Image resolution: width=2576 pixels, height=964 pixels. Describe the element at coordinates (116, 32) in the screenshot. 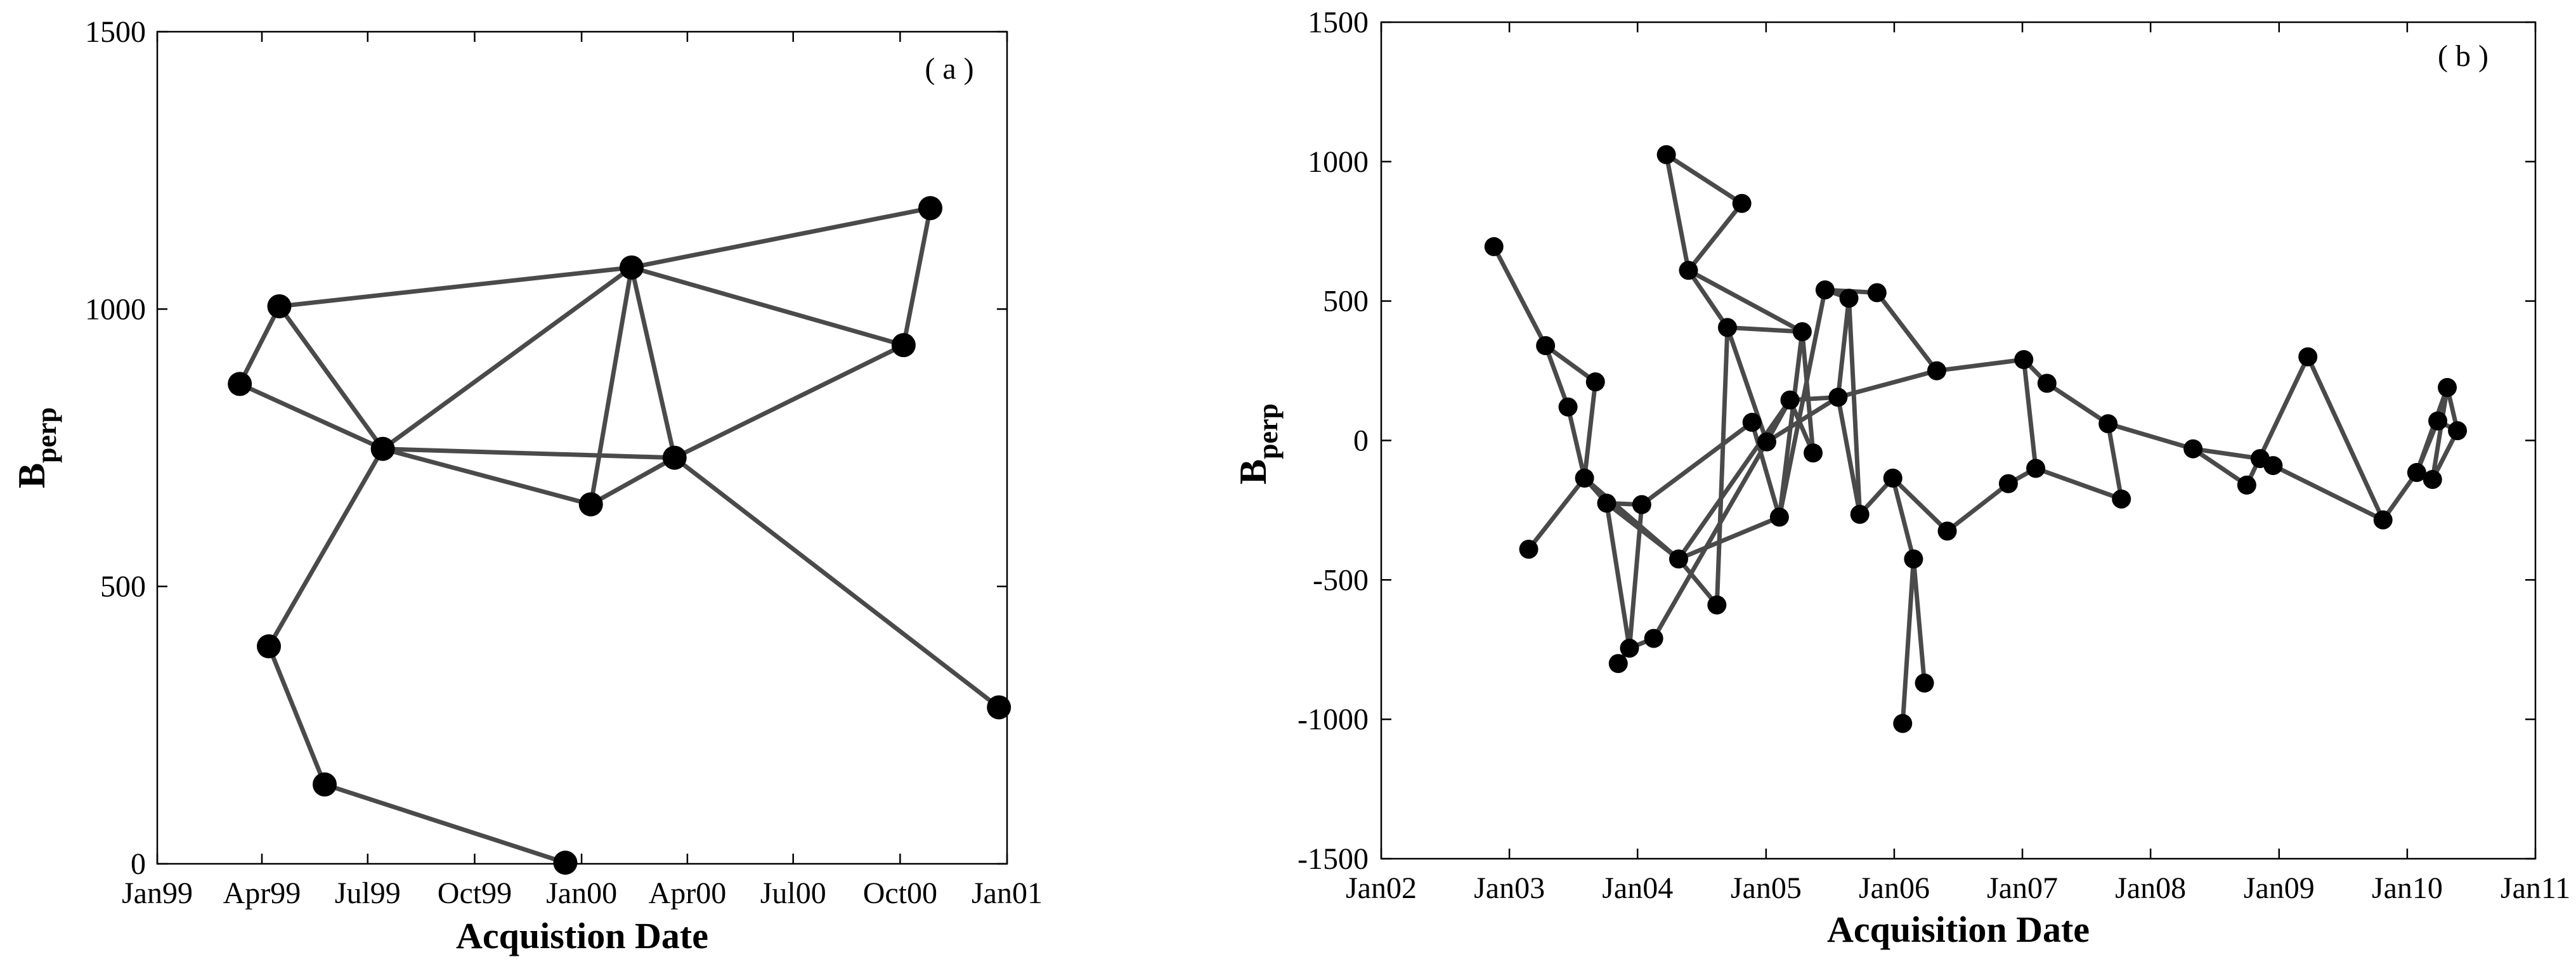

I see `panel-a-y-tick-label: 1500` at that location.